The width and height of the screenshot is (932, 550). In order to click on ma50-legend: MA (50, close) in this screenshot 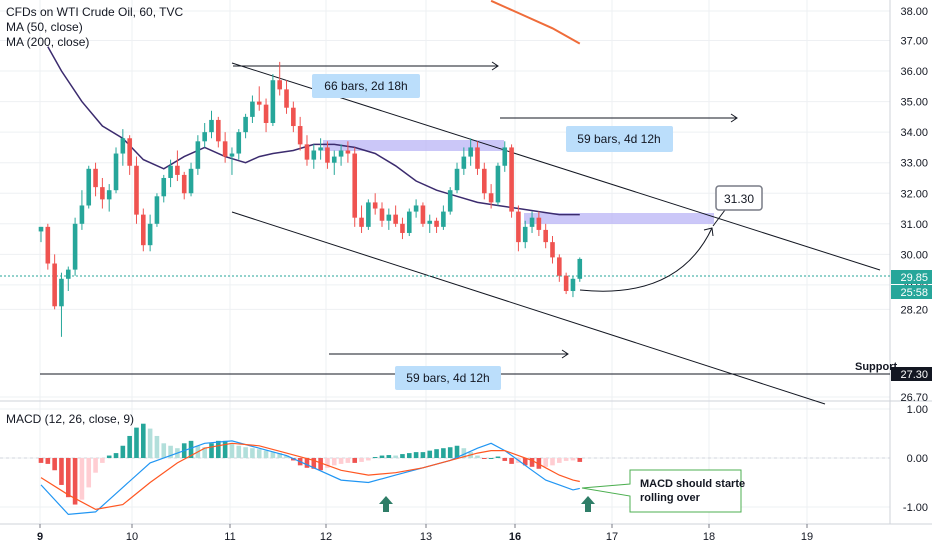, I will do `click(94, 27)`.